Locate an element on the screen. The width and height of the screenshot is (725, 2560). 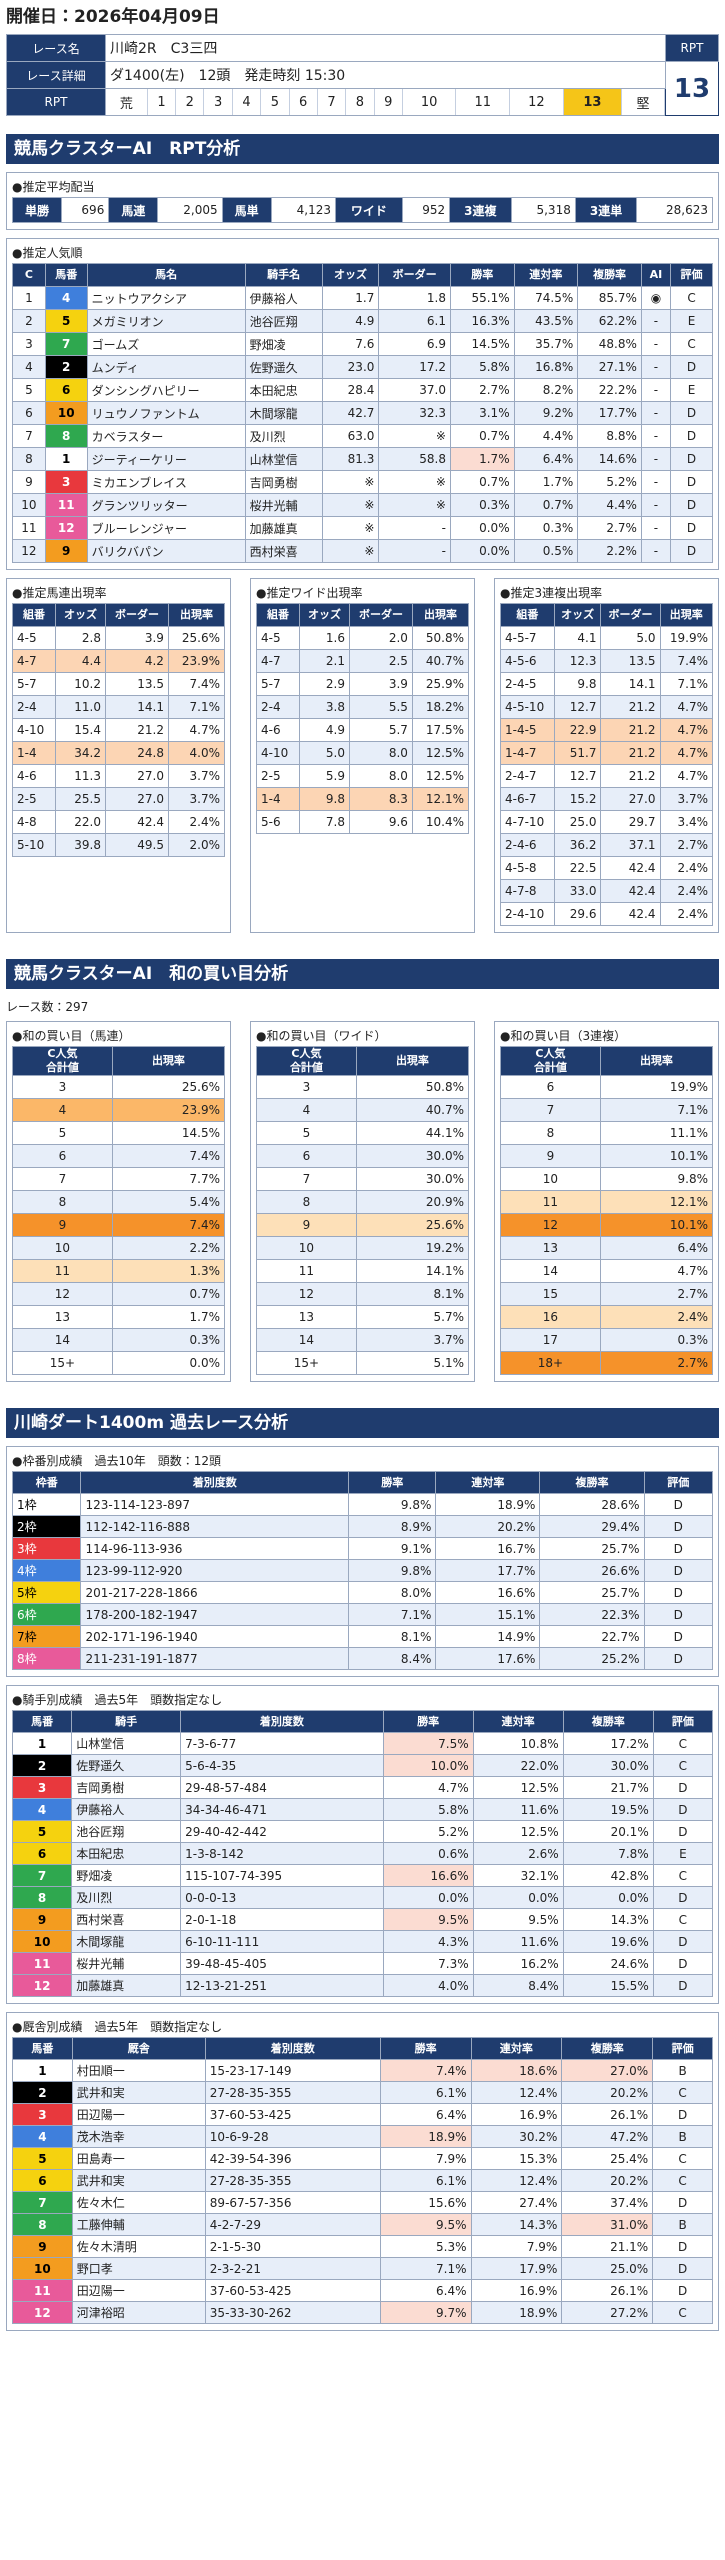
table-row: 13 6.4% is located at coordinates (607, 1248).